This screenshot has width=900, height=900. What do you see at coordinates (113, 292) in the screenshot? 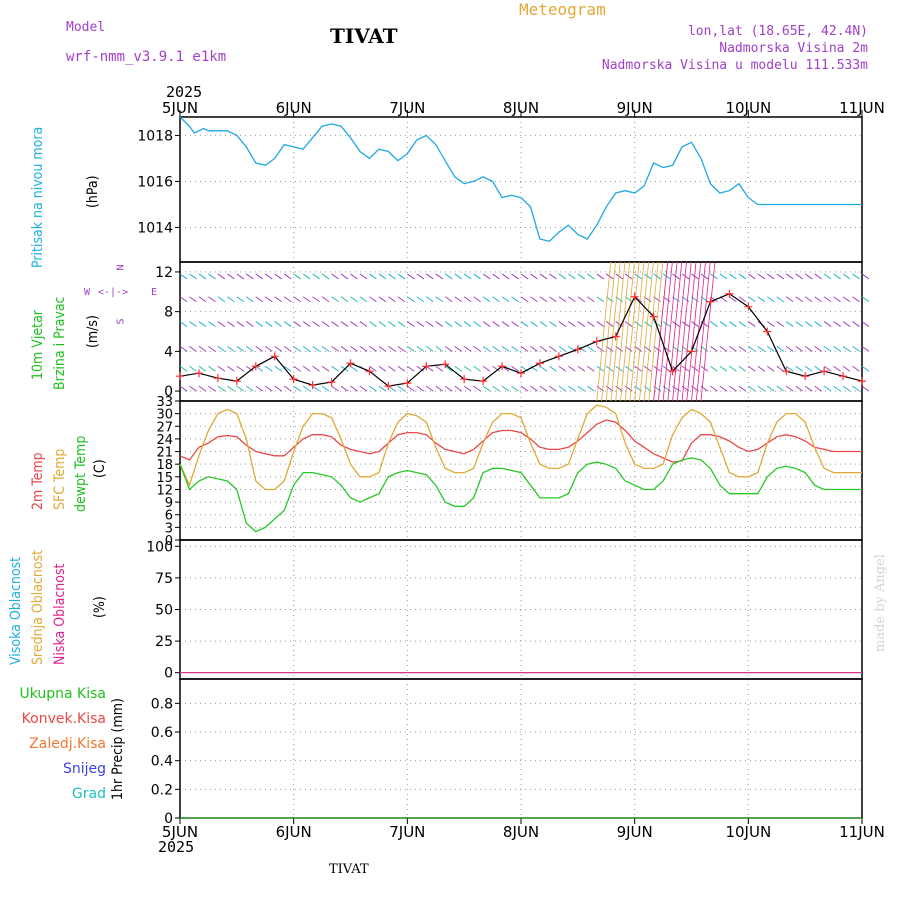
I see `compass-arrows: <-|->` at bounding box center [113, 292].